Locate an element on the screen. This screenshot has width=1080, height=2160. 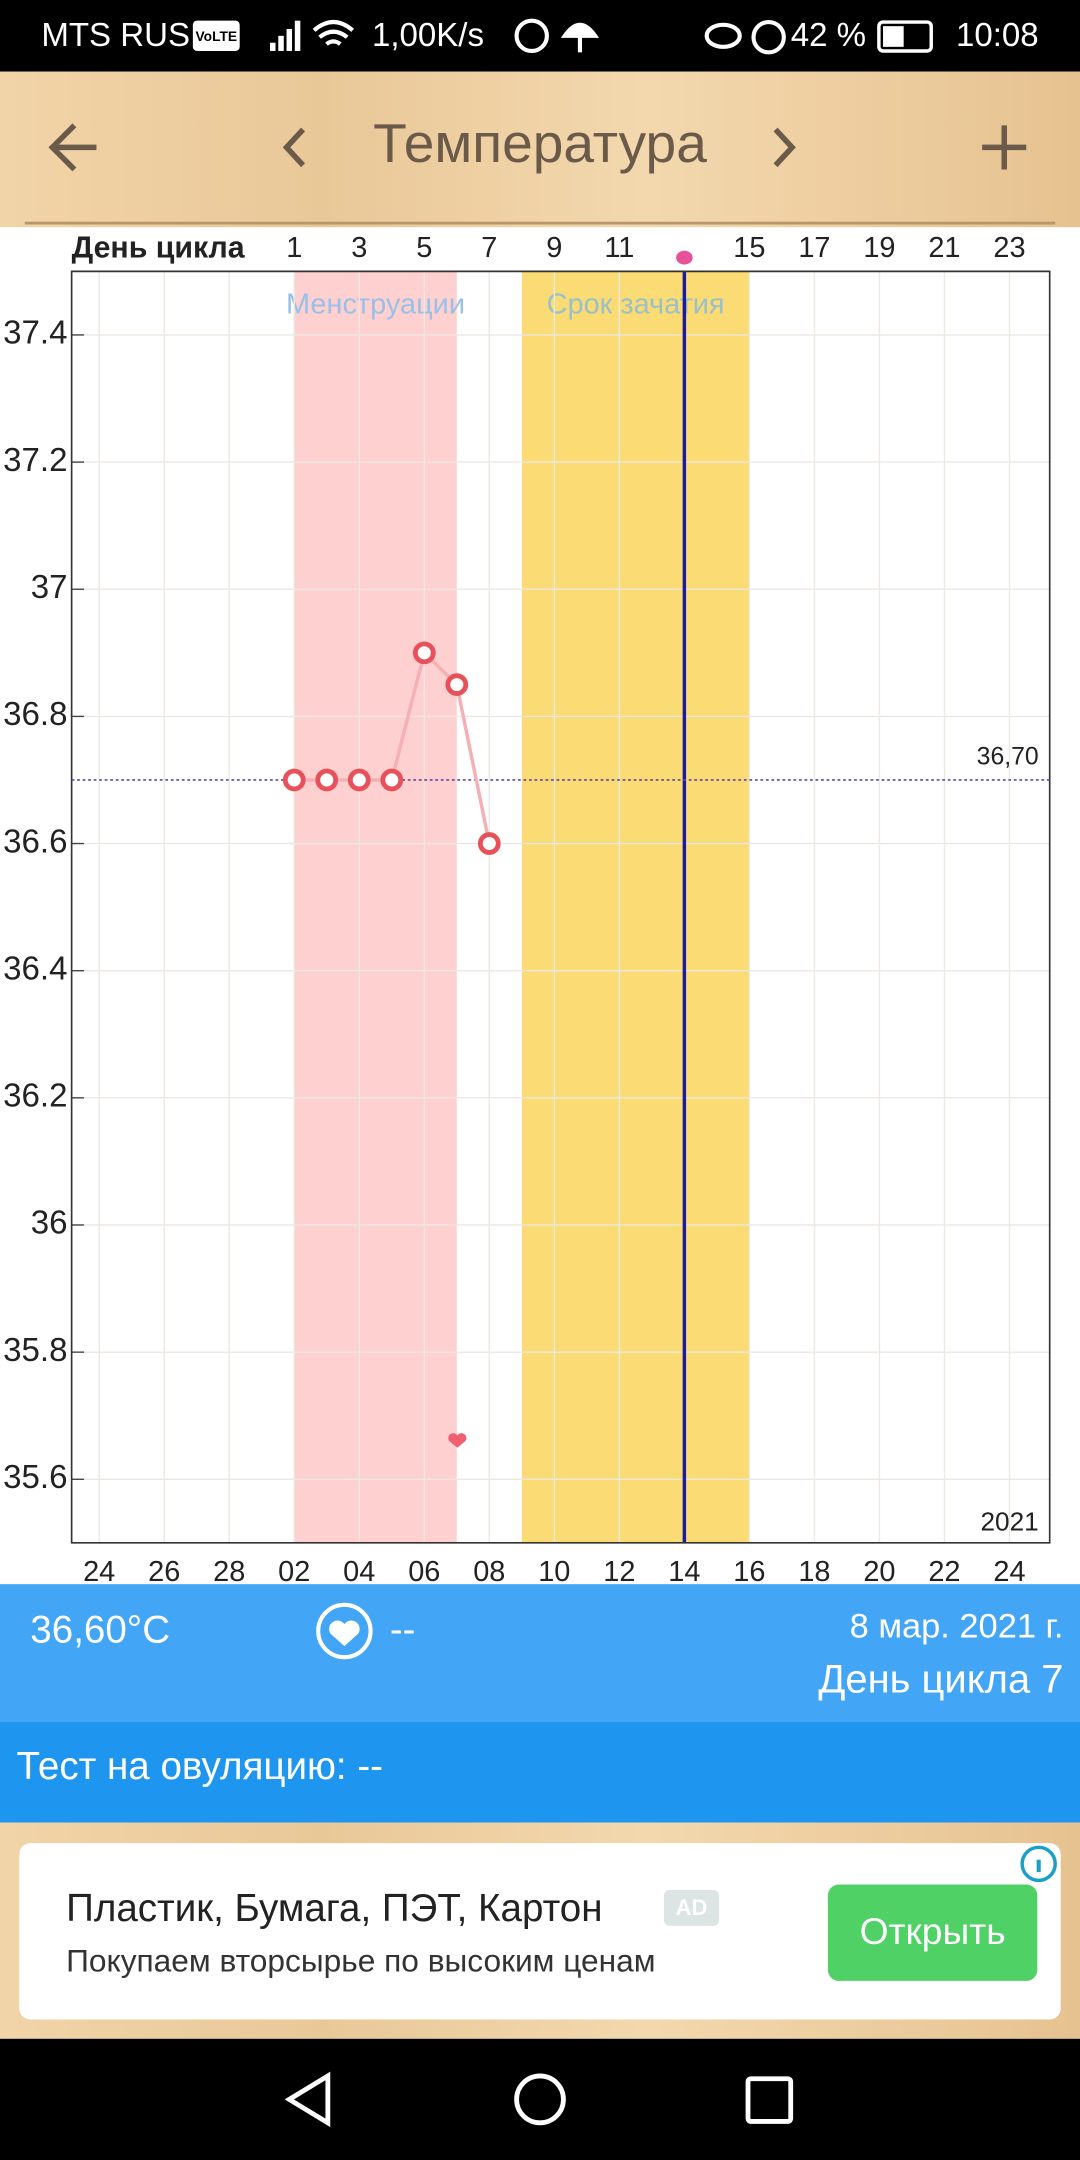
top-axis-label: День цикла is located at coordinates (159, 247).